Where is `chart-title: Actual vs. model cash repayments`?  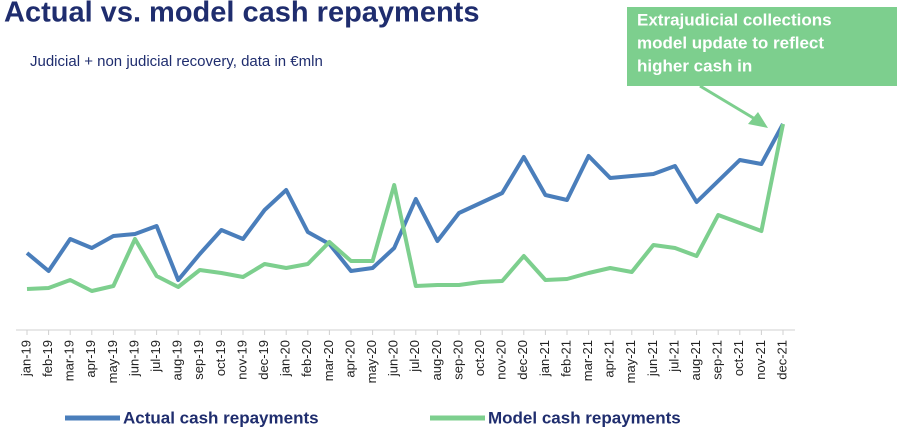 chart-title: Actual vs. model cash repayments is located at coordinates (241, 14).